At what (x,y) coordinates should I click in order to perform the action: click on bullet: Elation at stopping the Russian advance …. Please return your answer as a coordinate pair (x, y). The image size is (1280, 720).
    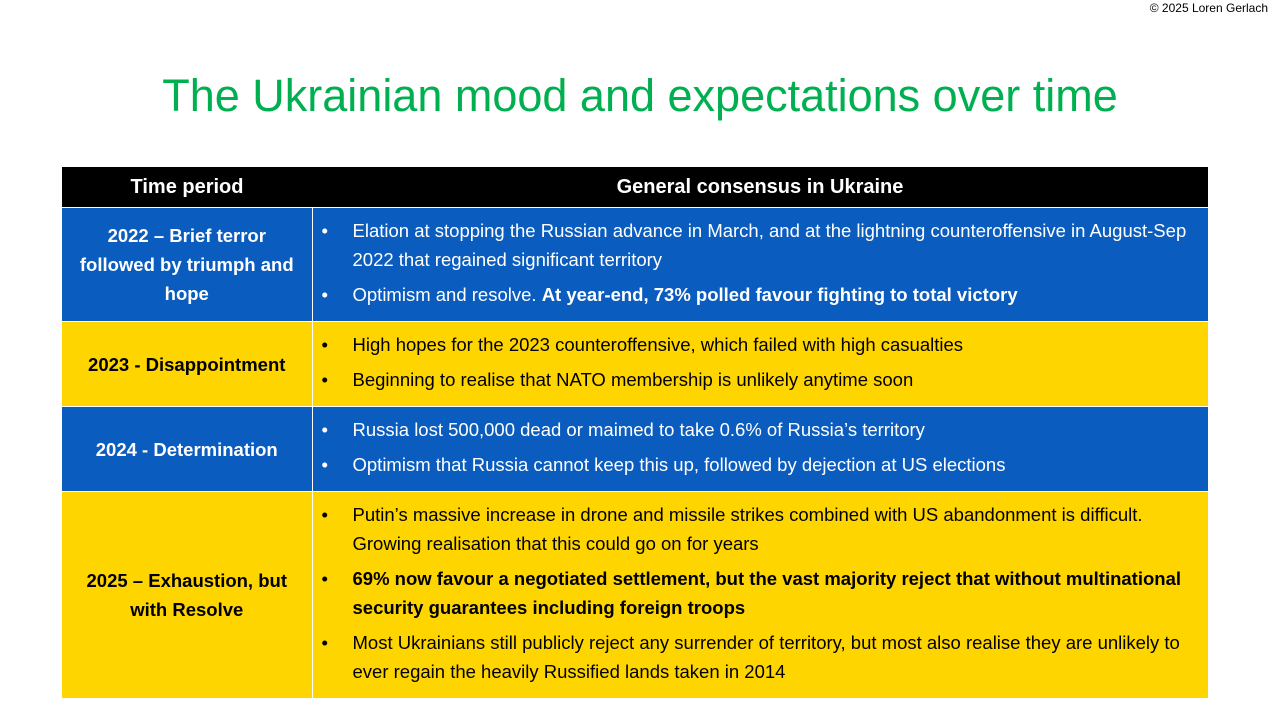
    Looking at the image, I should click on (755, 245).